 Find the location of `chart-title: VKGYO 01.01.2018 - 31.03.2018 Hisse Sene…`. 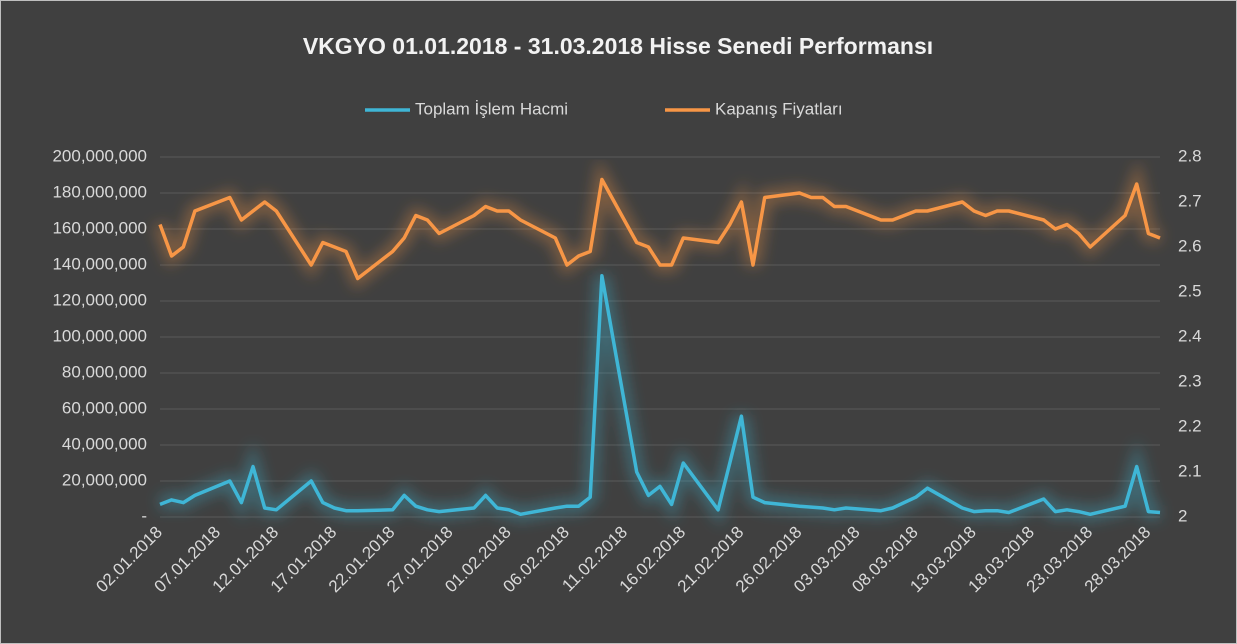

chart-title: VKGYO 01.01.2018 - 31.03.2018 Hisse Sene… is located at coordinates (618, 46).